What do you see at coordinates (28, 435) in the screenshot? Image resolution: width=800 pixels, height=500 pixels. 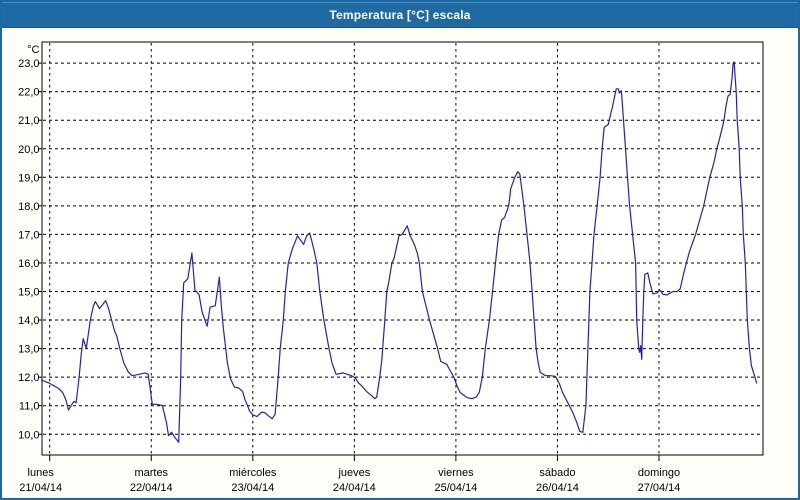 I see `y-axis-tick-label: 10,0` at bounding box center [28, 435].